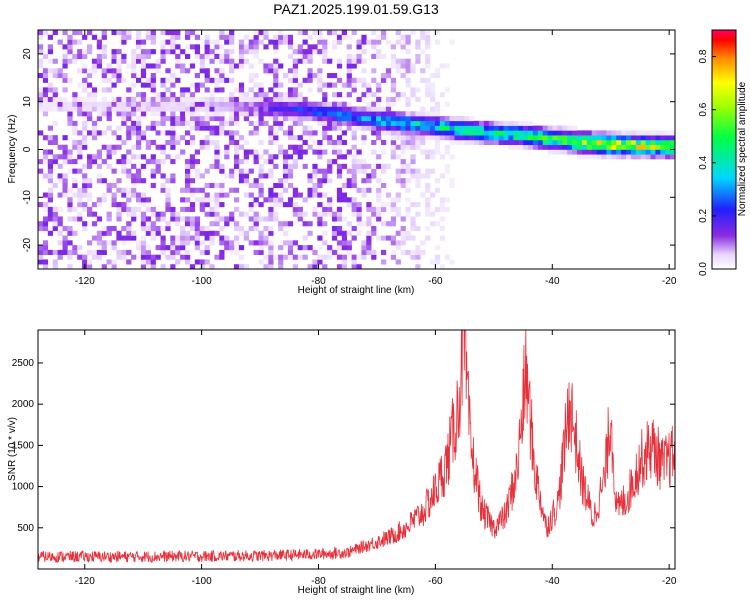 The image size is (750, 600). What do you see at coordinates (85, 281) in the screenshot?
I see `x-tick-label: -120` at bounding box center [85, 281].